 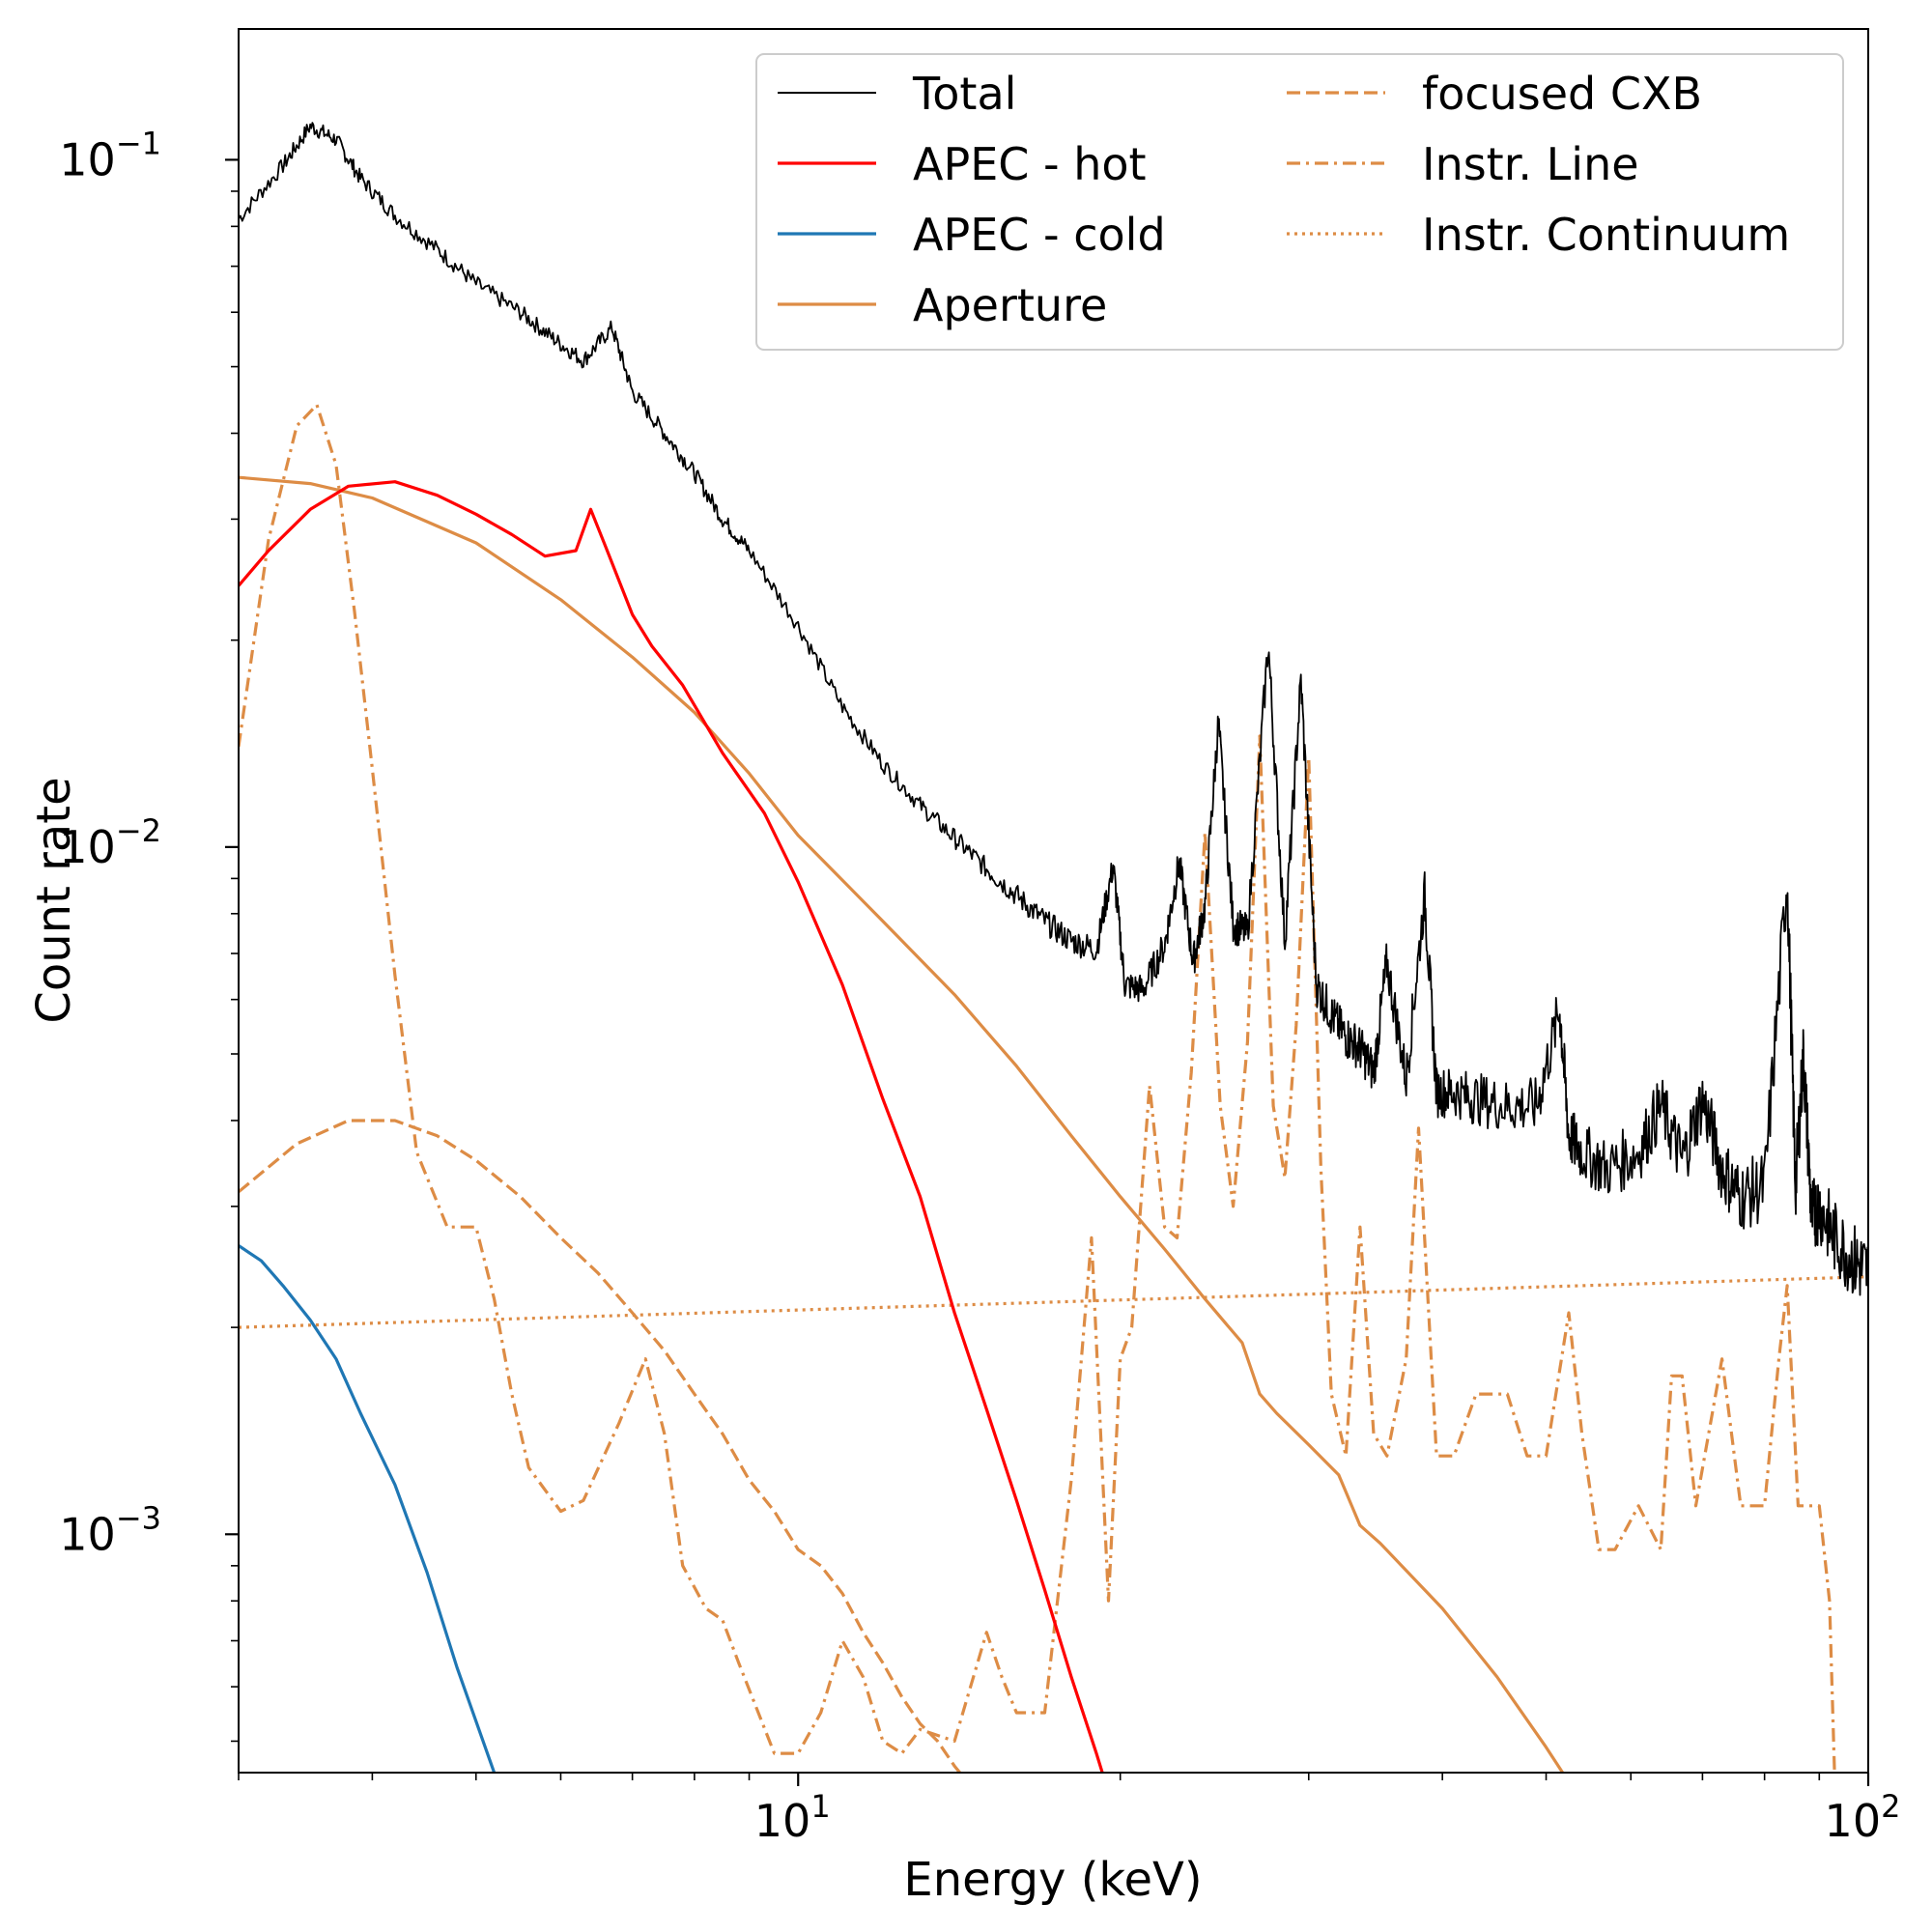 I want to click on series-line-instr-continuum, so click(x=1053, y=1302).